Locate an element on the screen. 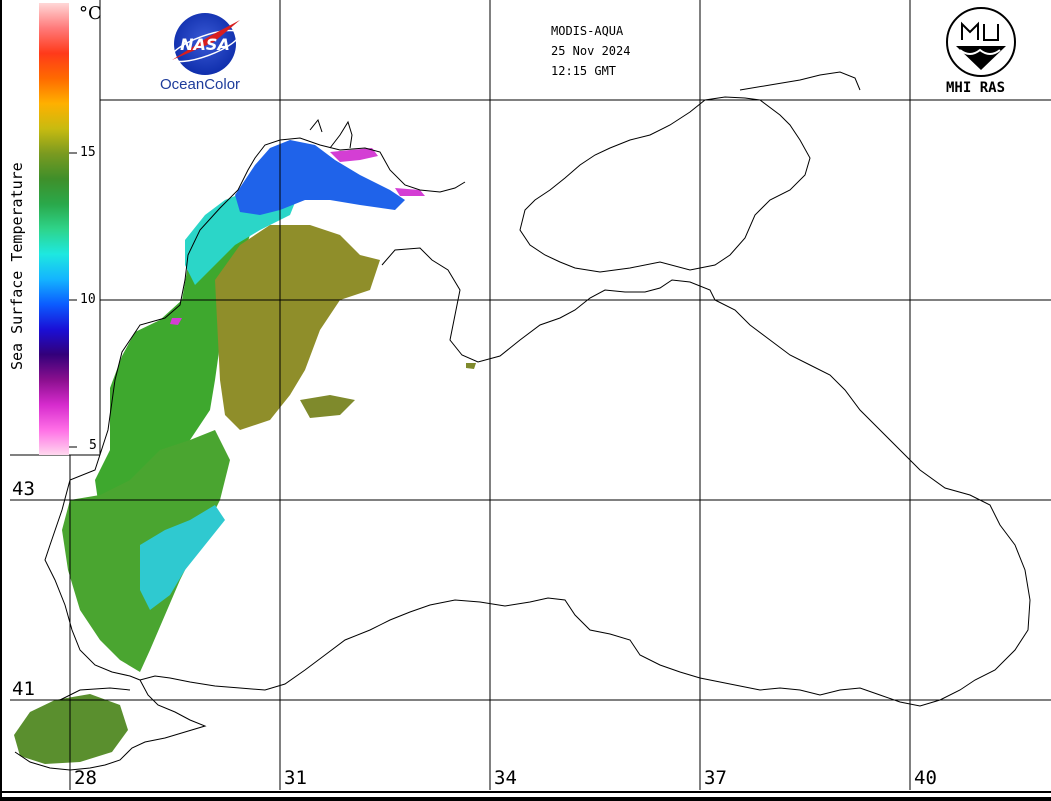 The height and width of the screenshot is (801, 1051). colorbar-tick-10: 10 is located at coordinates (88, 299).